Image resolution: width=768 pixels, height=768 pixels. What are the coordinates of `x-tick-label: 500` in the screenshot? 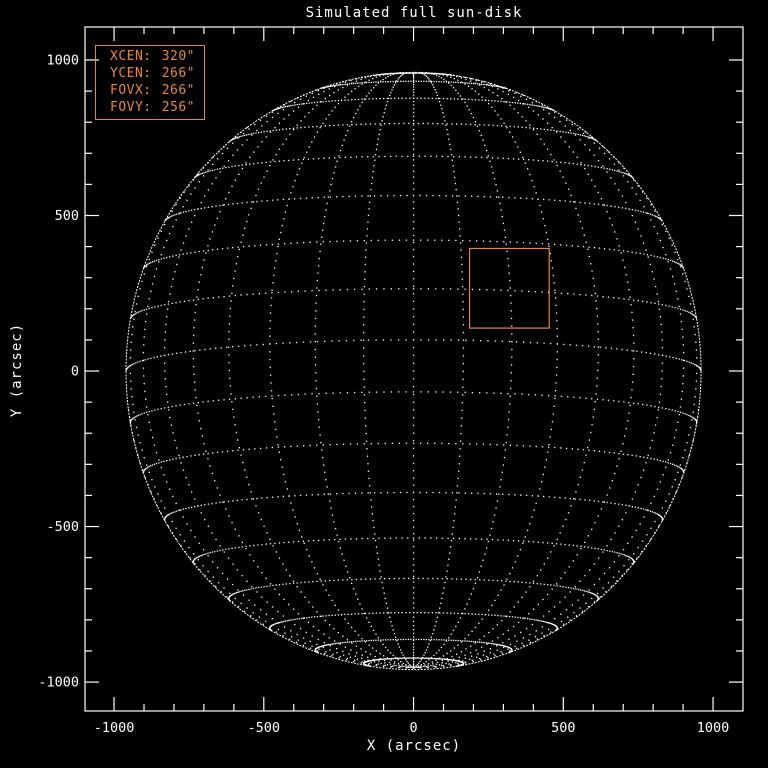 It's located at (563, 728).